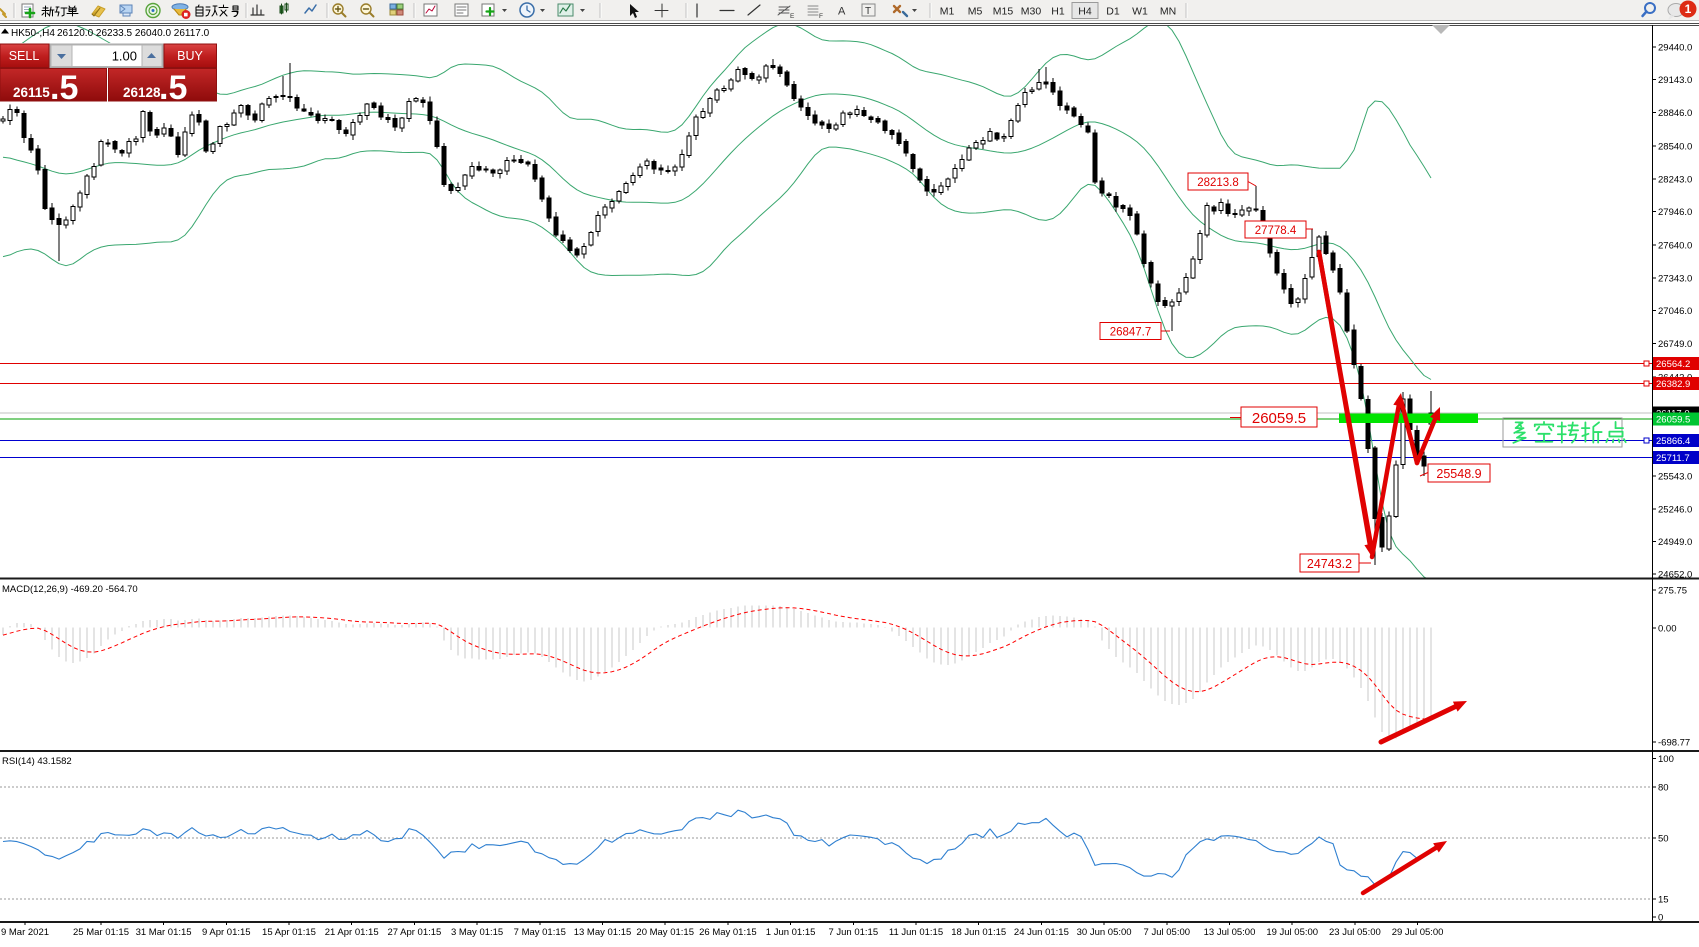 The height and width of the screenshot is (947, 1699). What do you see at coordinates (1675, 48) in the screenshot?
I see `svg-text: 29440.0` at bounding box center [1675, 48].